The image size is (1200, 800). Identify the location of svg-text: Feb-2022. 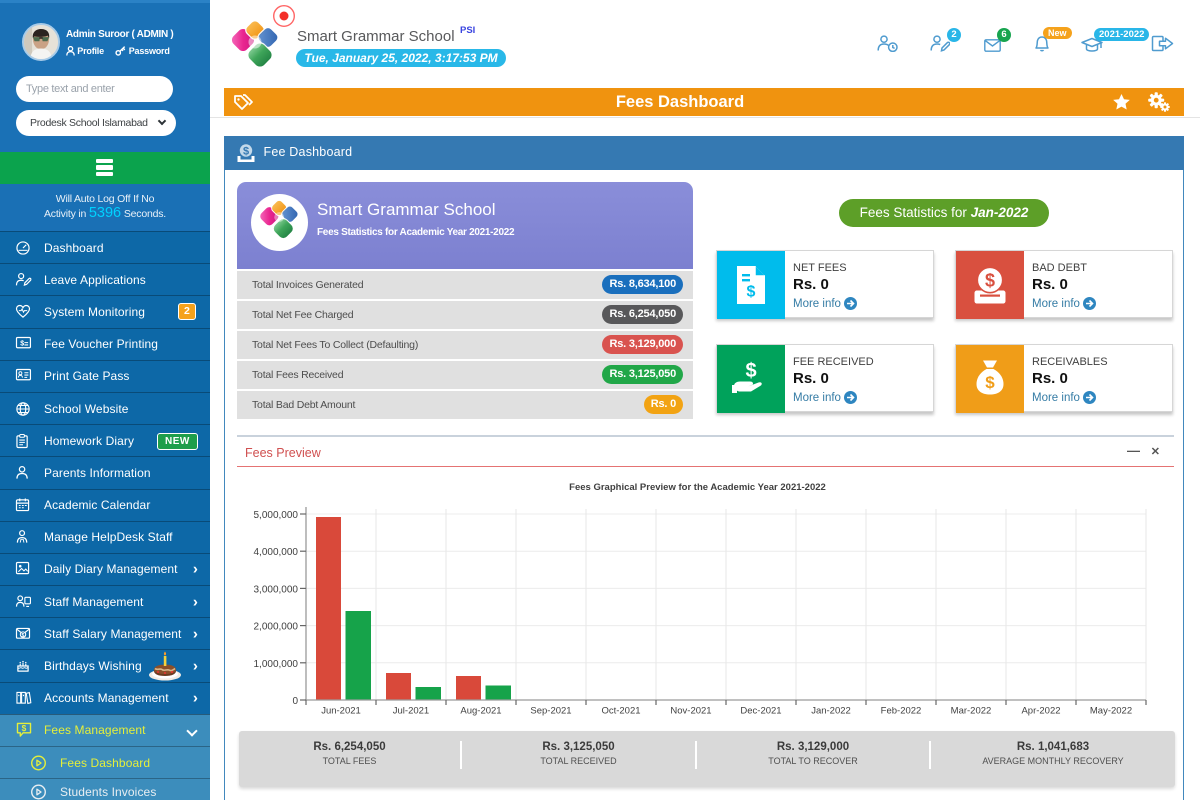
(901, 711).